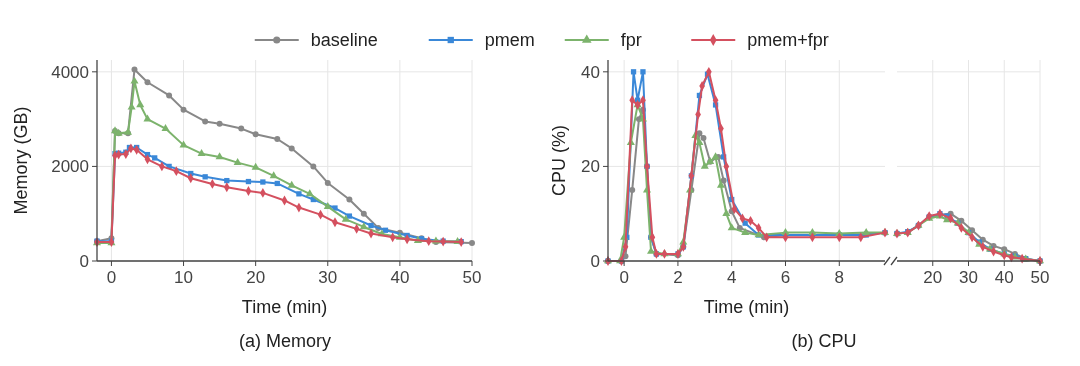 Image resolution: width=1080 pixels, height=366 pixels. Describe the element at coordinates (631, 40) in the screenshot. I see `legend-label: fpr` at that location.